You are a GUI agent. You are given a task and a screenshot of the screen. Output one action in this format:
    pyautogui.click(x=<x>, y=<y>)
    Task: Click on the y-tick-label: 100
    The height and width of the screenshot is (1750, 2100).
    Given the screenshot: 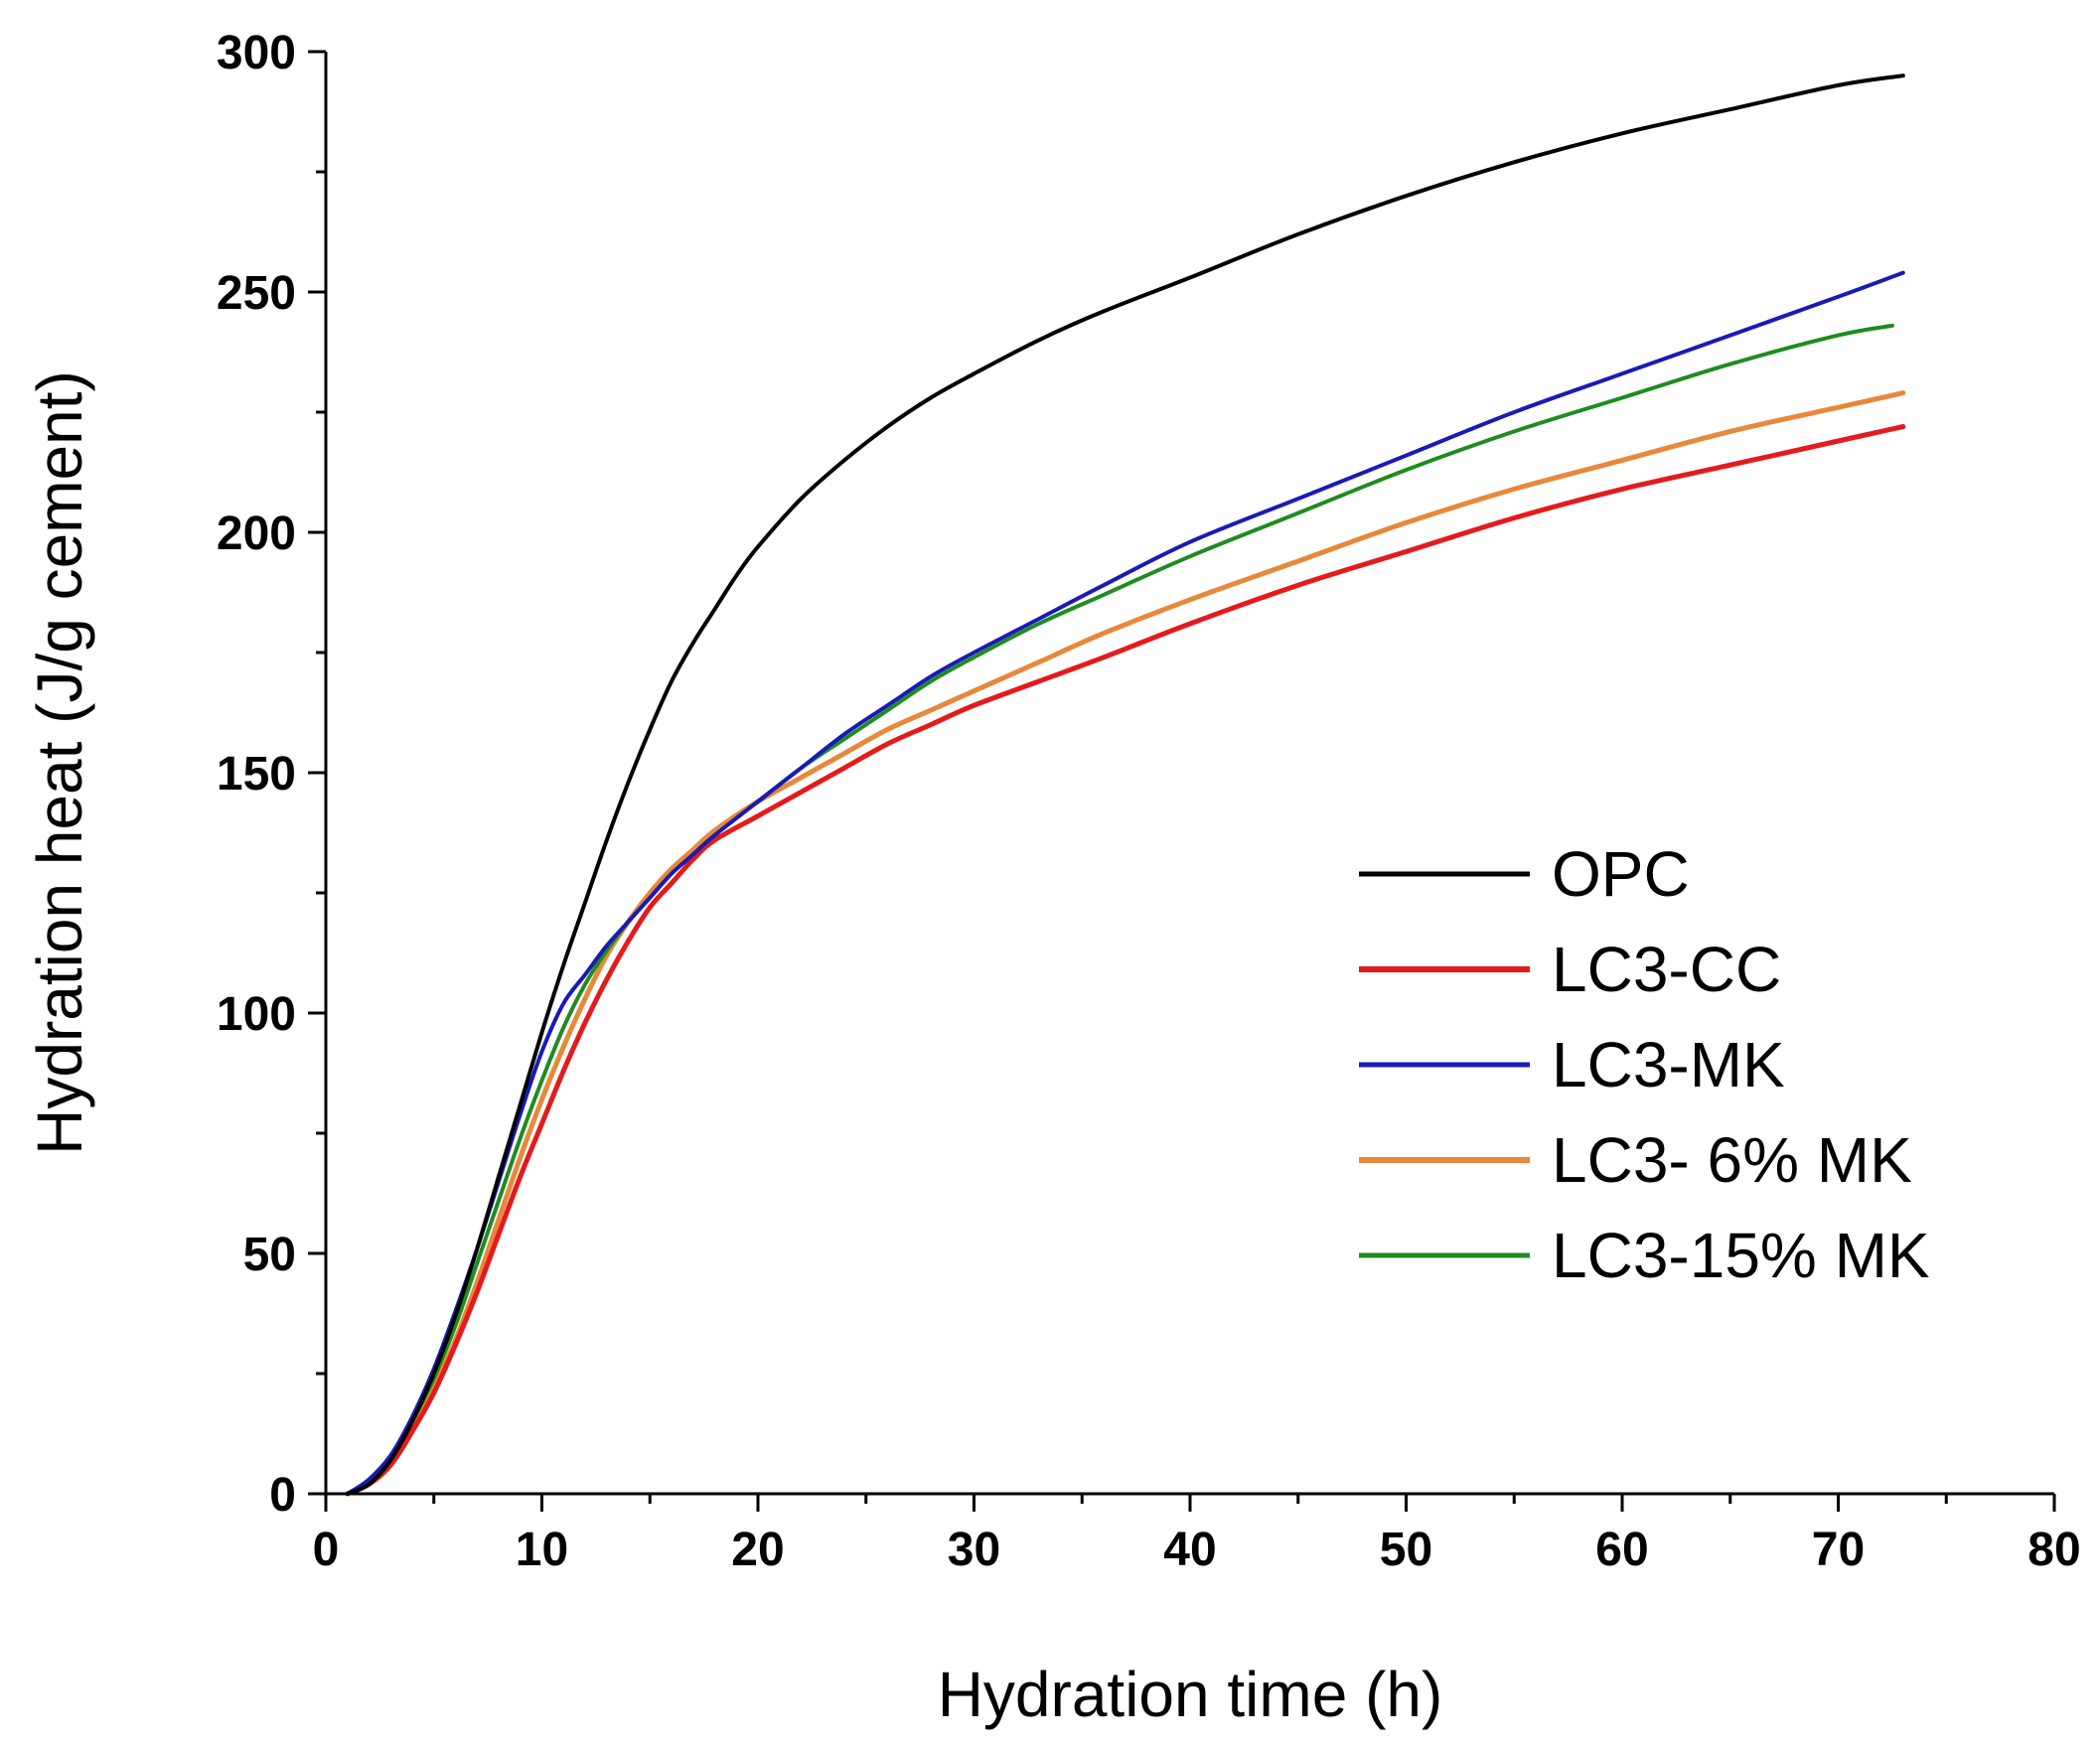 What is the action you would take?
    pyautogui.click(x=256, y=1014)
    